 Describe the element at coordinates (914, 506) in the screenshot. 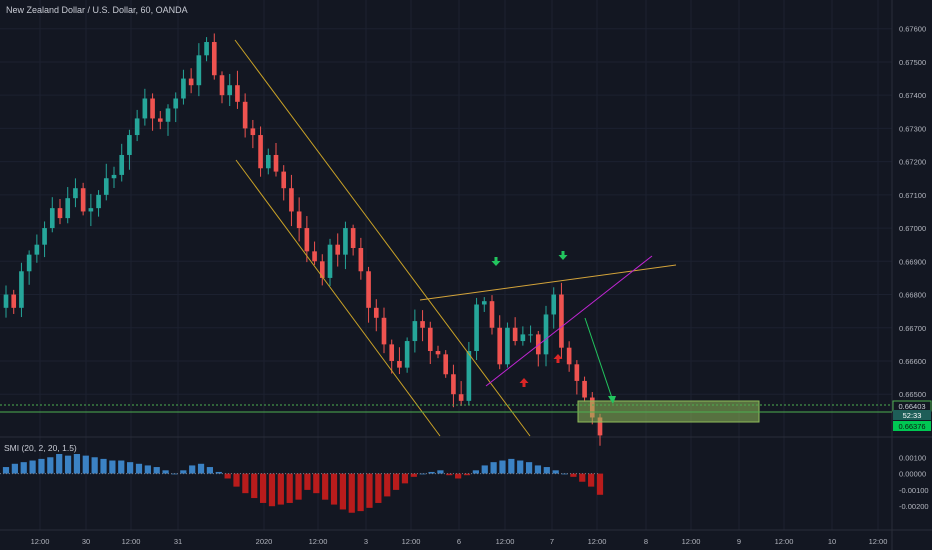

I see `smi-axis-label: -0.00200` at that location.